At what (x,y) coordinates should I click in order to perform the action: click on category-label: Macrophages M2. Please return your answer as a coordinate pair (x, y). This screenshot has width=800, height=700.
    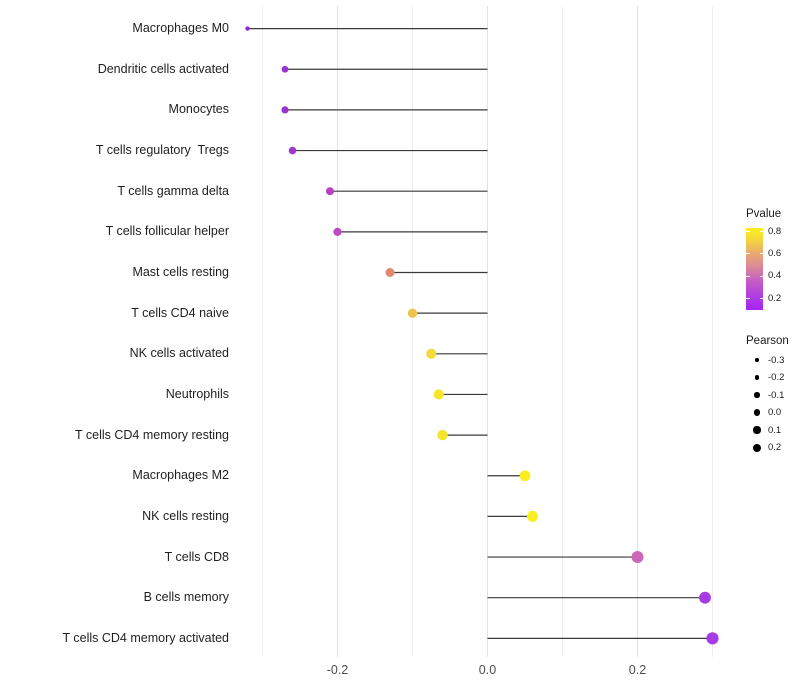
    Looking at the image, I should click on (180, 475).